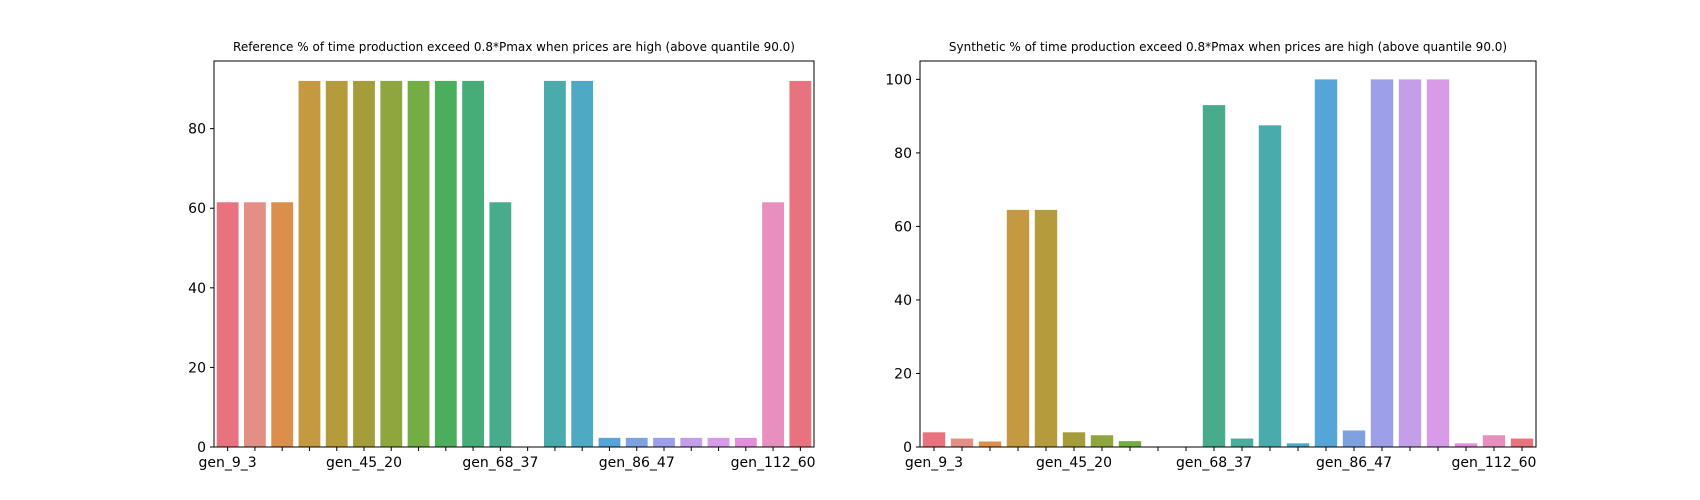  What do you see at coordinates (898, 80) in the screenshot?
I see `y-tick-label: 100` at bounding box center [898, 80].